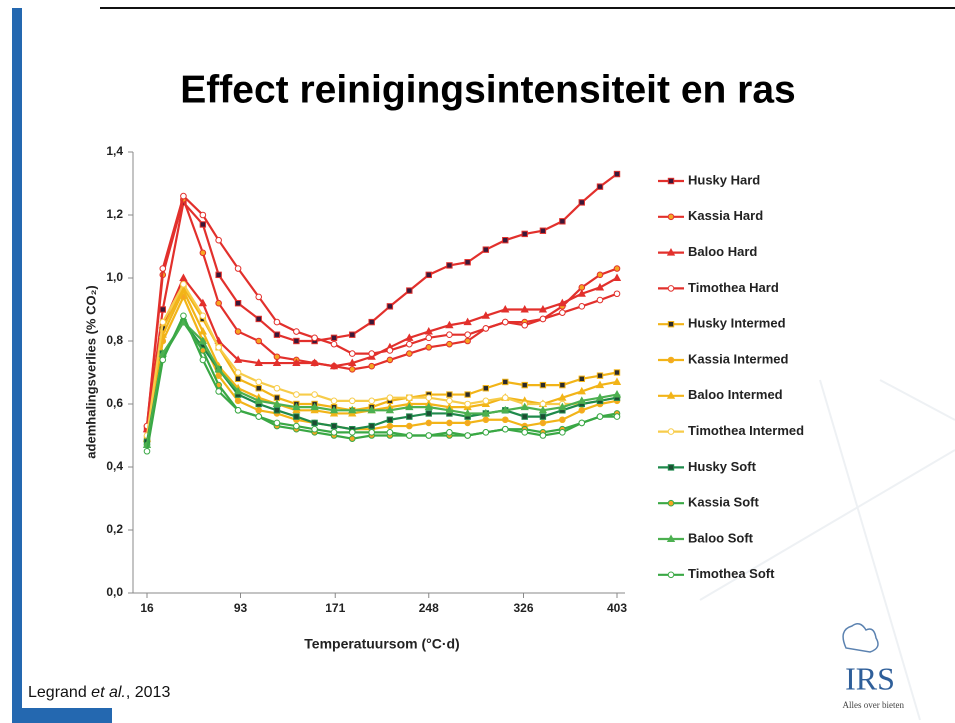  What do you see at coordinates (718, 287) in the screenshot?
I see `legend-item: Timothea Hard` at bounding box center [718, 287].